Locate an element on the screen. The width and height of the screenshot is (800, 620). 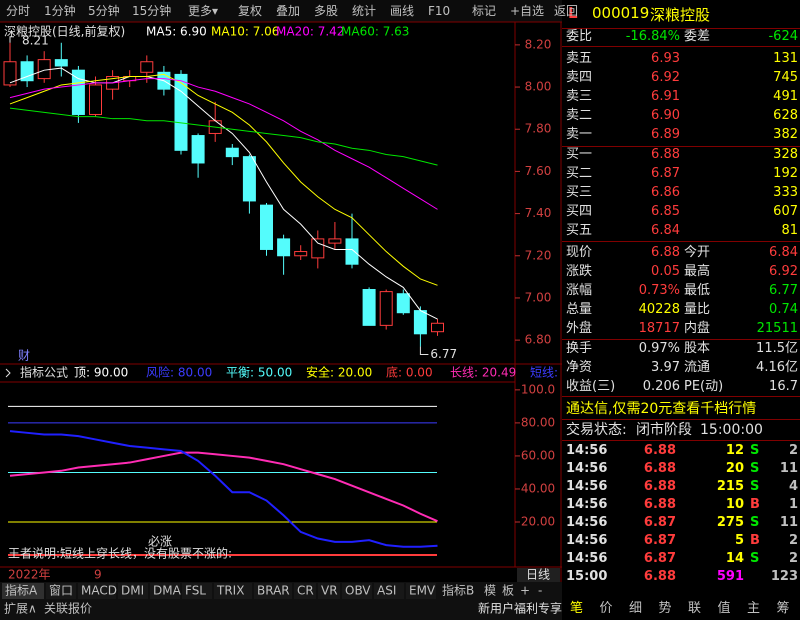
tab: 指标B is located at coordinates (458, 590).